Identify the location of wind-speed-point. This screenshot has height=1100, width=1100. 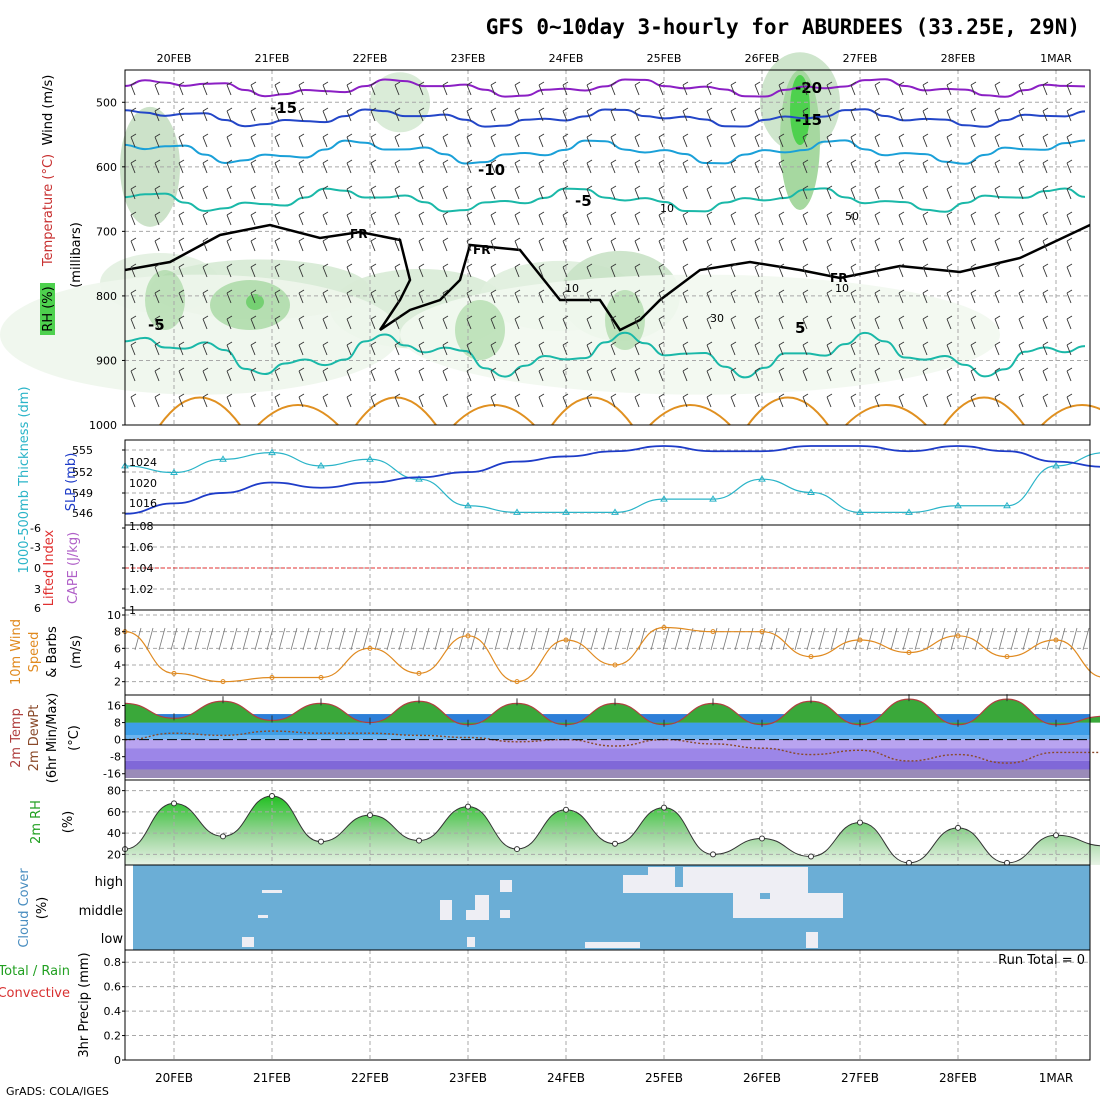
(468, 636).